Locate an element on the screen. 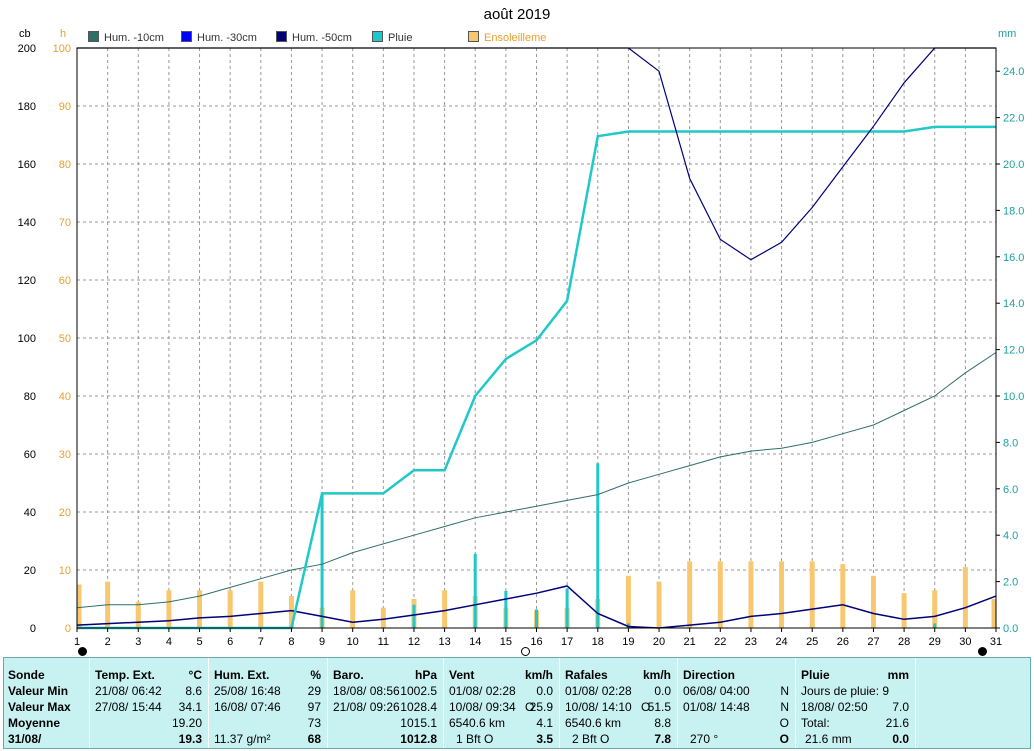 Image resolution: width=1034 pixels, height=751 pixels. y-tick-label-mm: 18.0 is located at coordinates (1013, 211).